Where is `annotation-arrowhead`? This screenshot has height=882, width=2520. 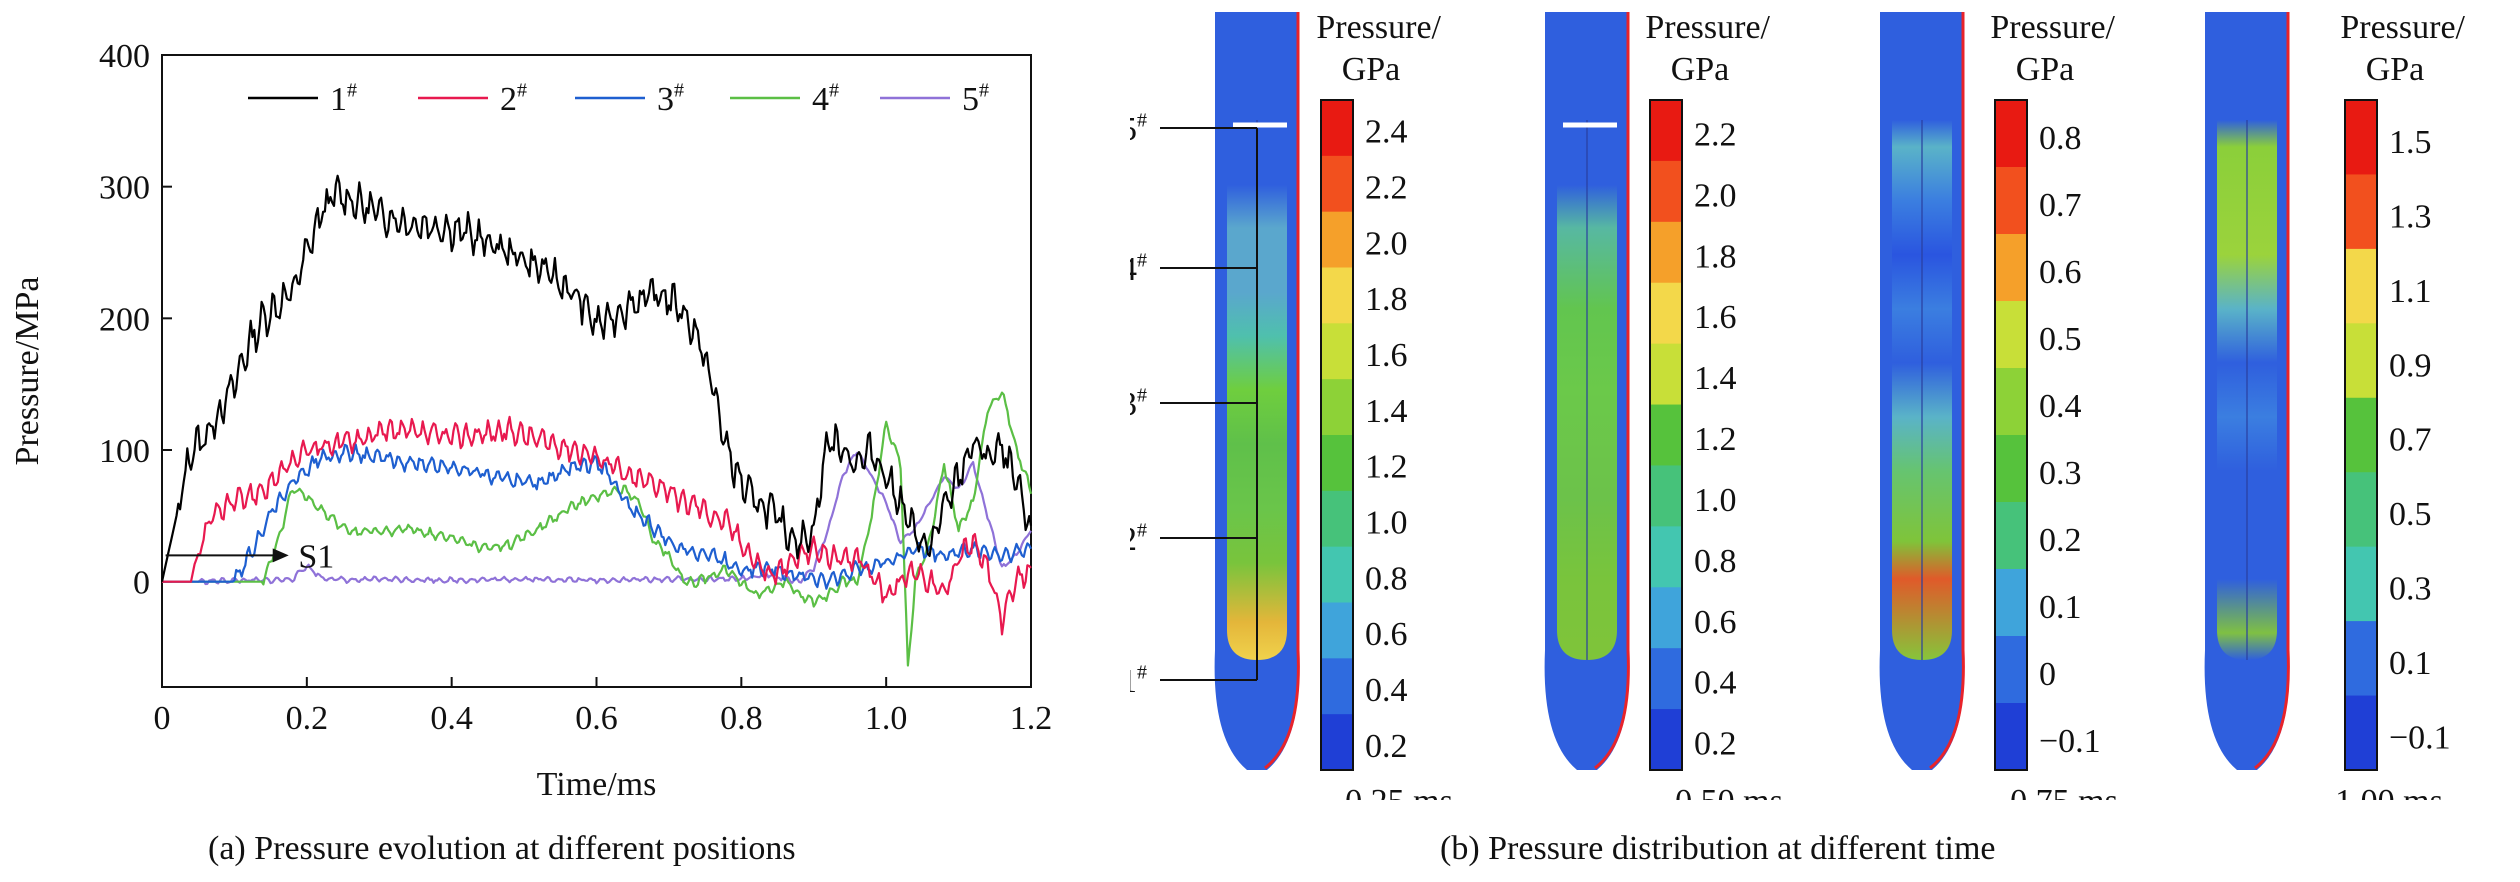 annotation-arrowhead is located at coordinates (280, 555).